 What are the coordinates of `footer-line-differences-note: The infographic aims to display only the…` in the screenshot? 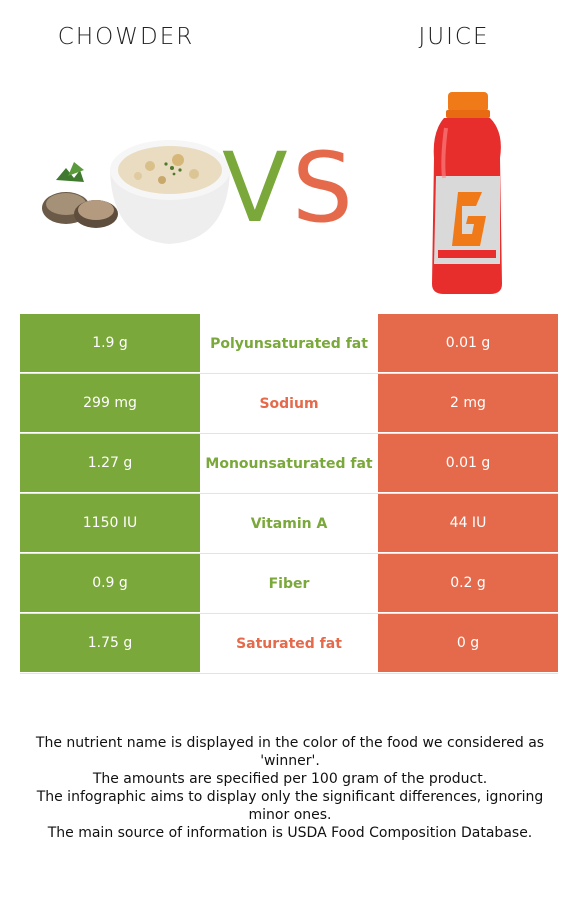 It's located at (290, 806).